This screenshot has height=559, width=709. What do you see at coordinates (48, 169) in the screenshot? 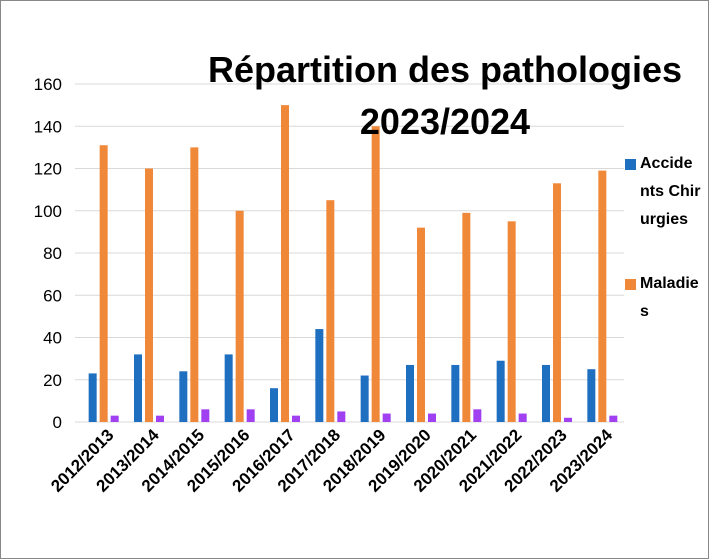
I see `y-tick-label: 120` at bounding box center [48, 169].